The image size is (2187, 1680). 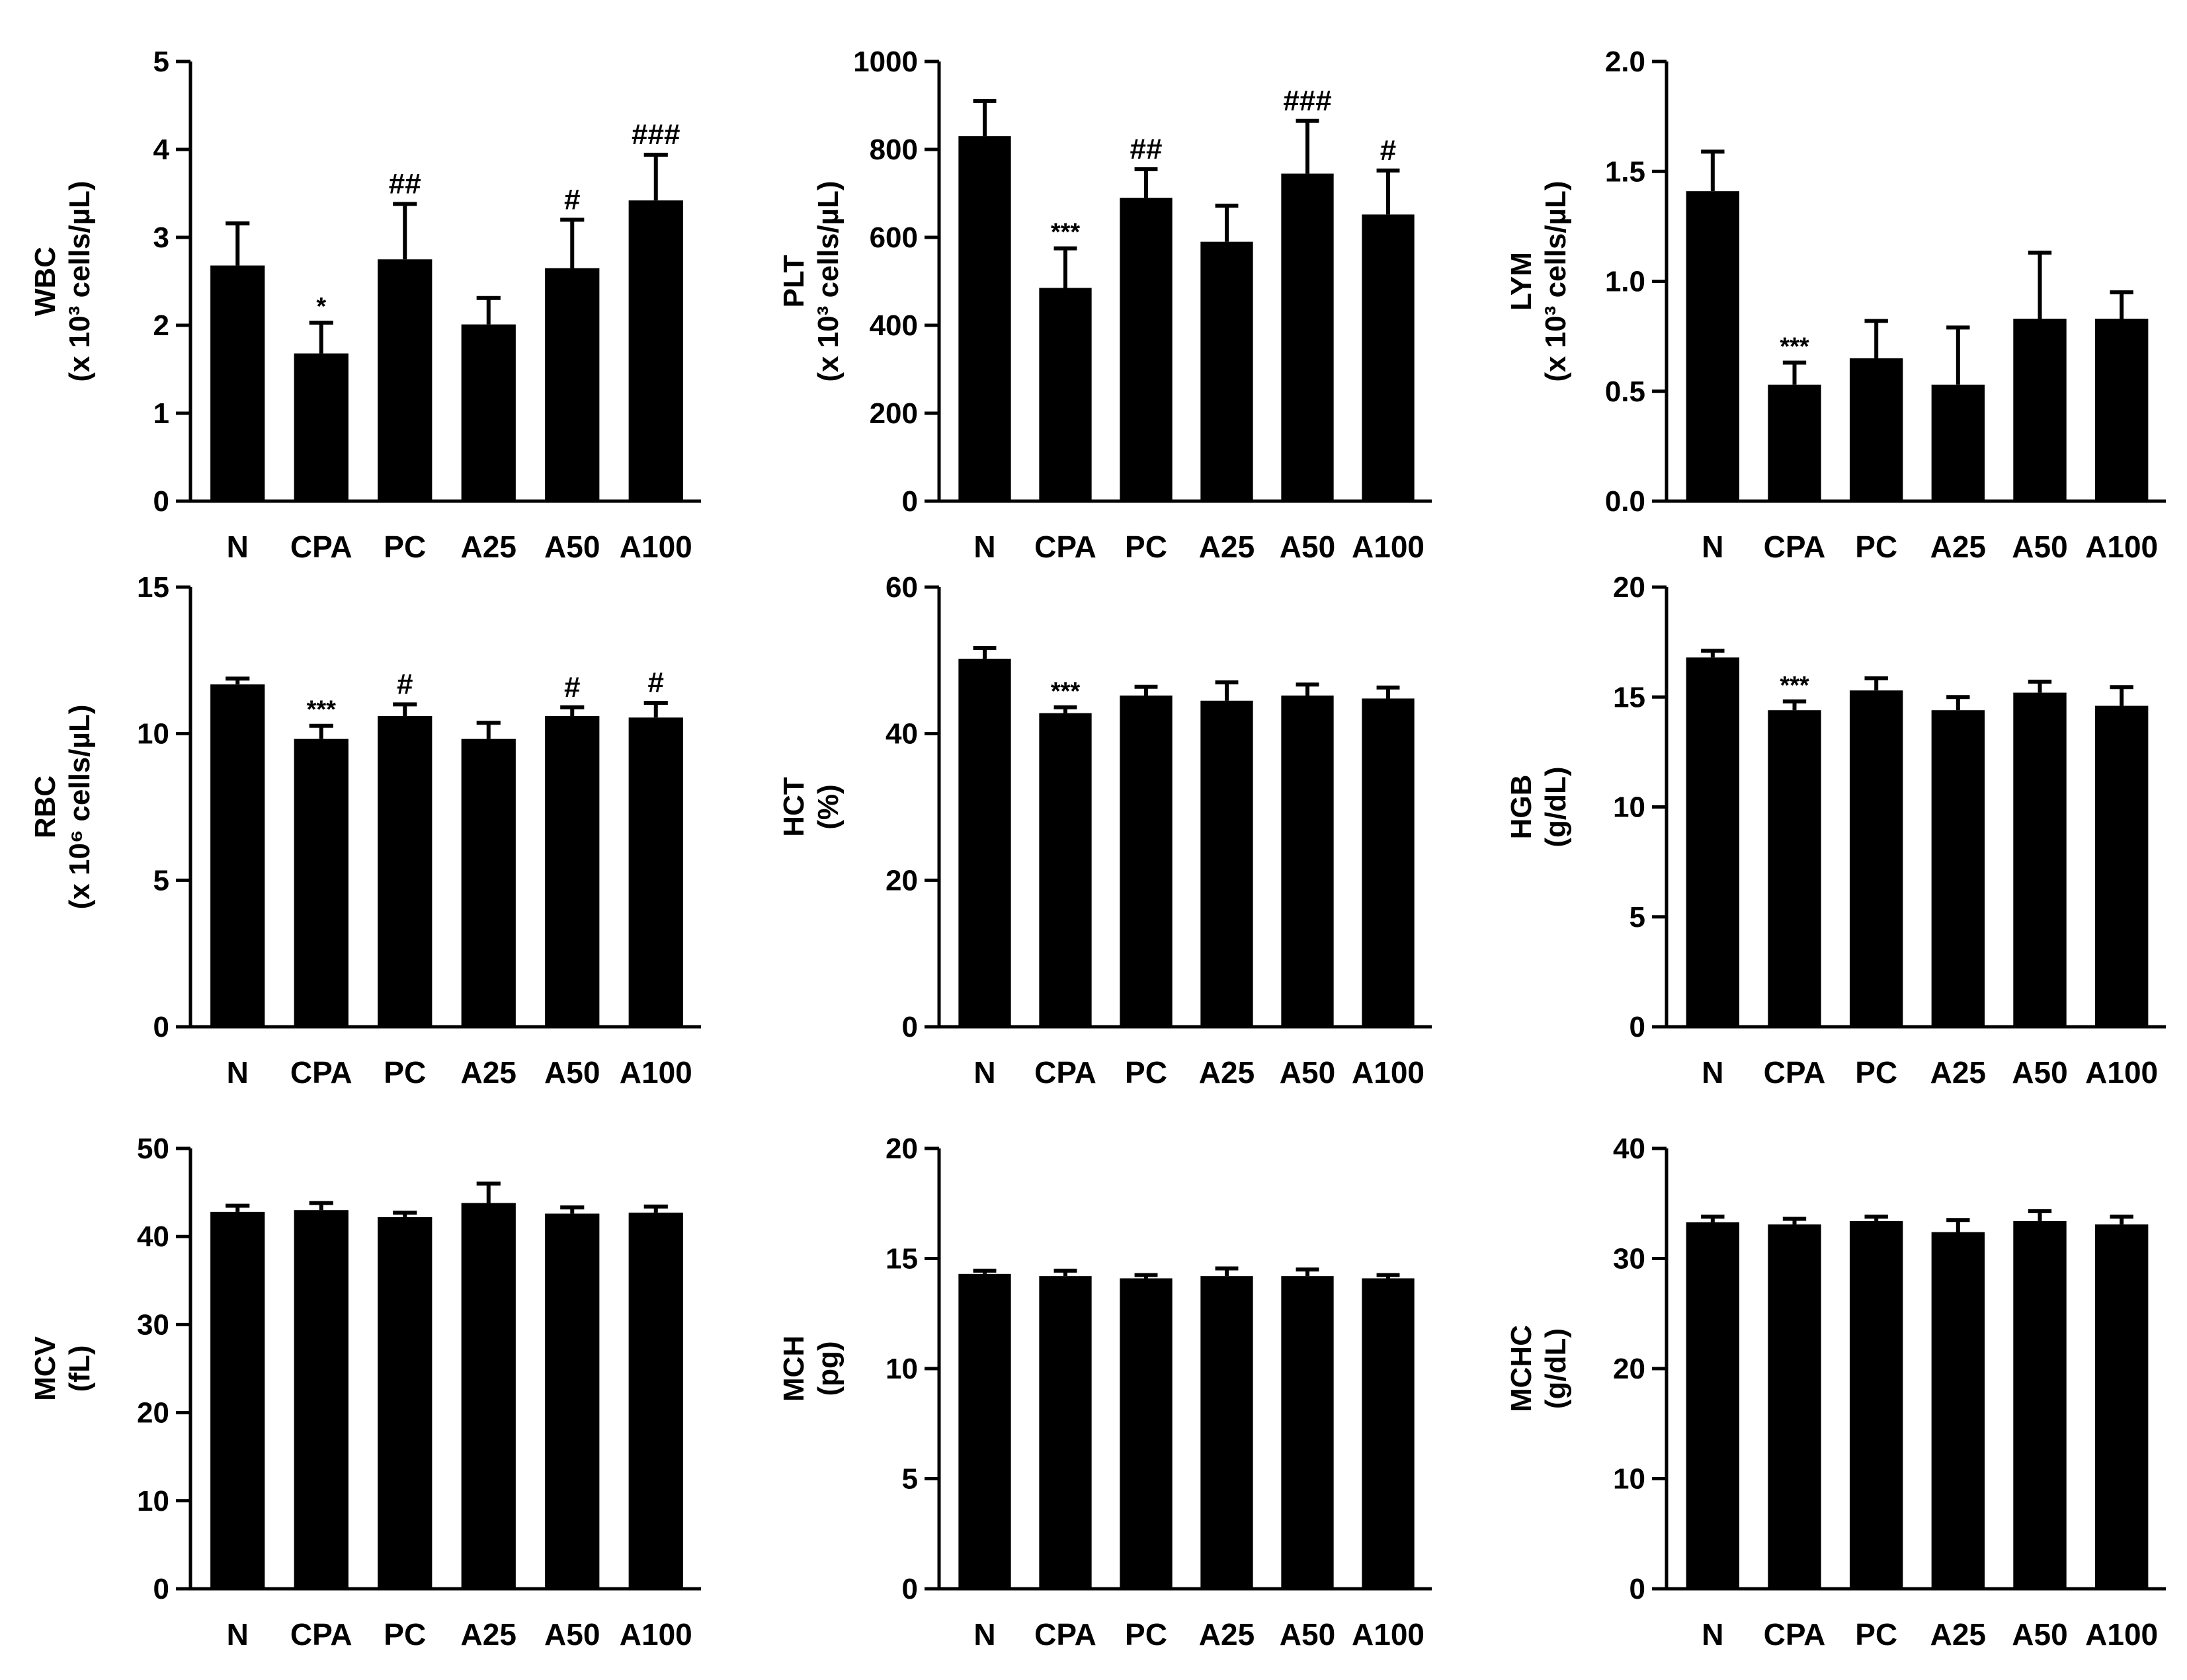 I want to click on y-axis-title: PLT(x 10³ cells/µL), so click(x=811, y=280).